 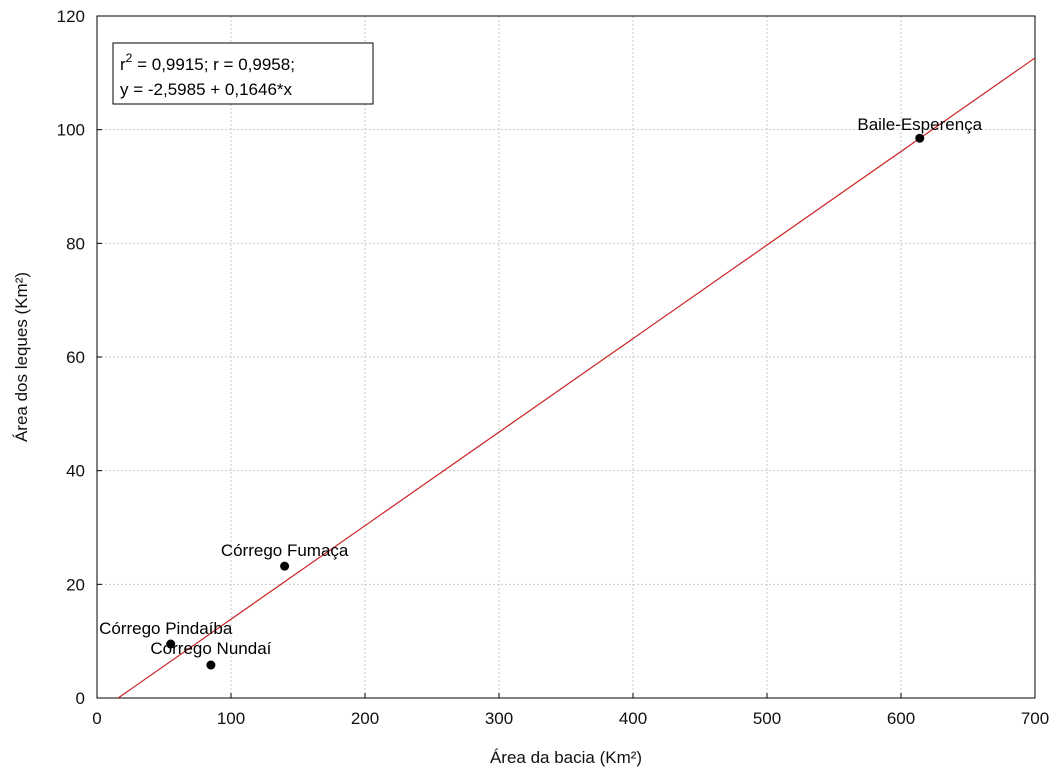 I want to click on stats-line-1: r2 = 0,9915; r = 0,9958;, so click(x=207, y=62).